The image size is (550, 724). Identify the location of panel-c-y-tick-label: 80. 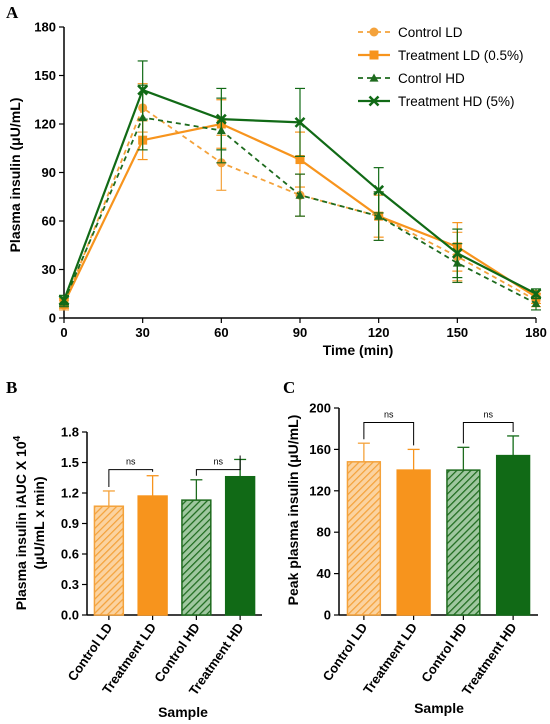
(324, 532).